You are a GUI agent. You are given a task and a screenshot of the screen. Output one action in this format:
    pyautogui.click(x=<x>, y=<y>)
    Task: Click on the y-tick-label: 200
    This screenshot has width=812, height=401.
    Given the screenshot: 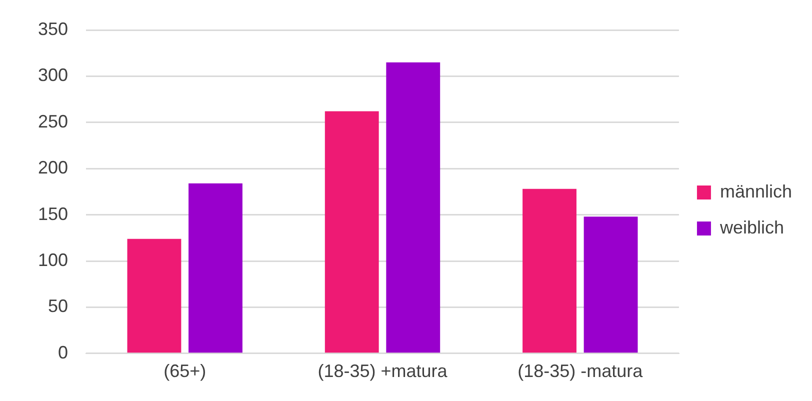 What is the action you would take?
    pyautogui.click(x=53, y=168)
    